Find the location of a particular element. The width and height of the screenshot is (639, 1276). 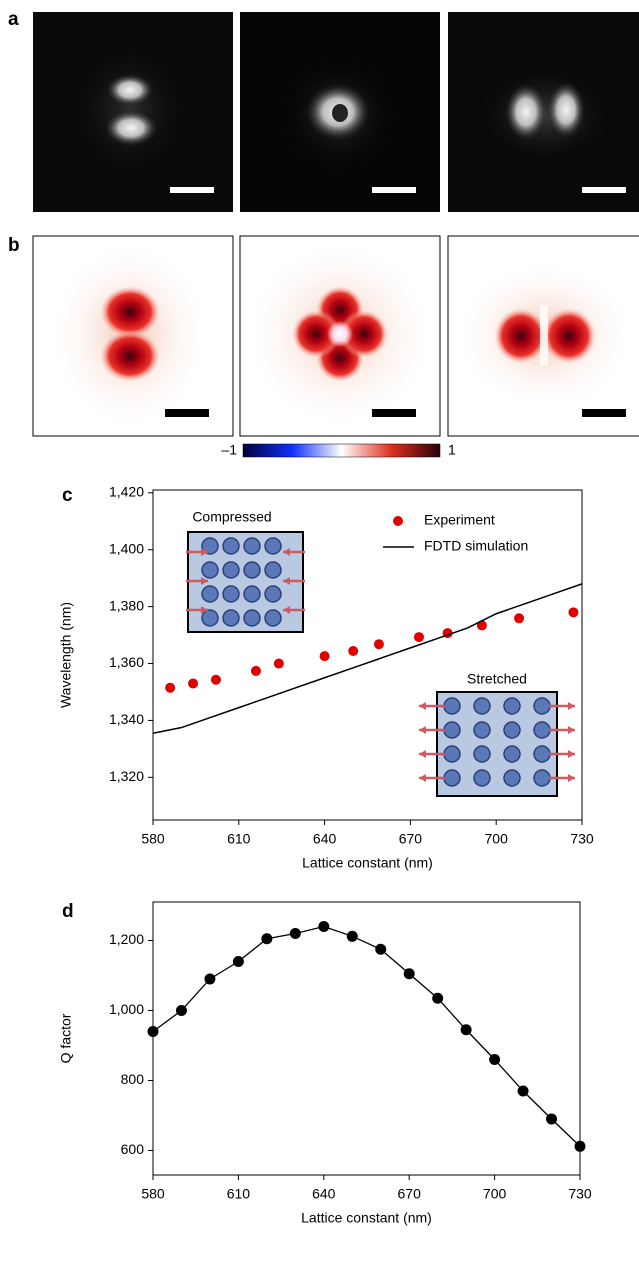

inset-title: Compressed is located at coordinates (231, 517).